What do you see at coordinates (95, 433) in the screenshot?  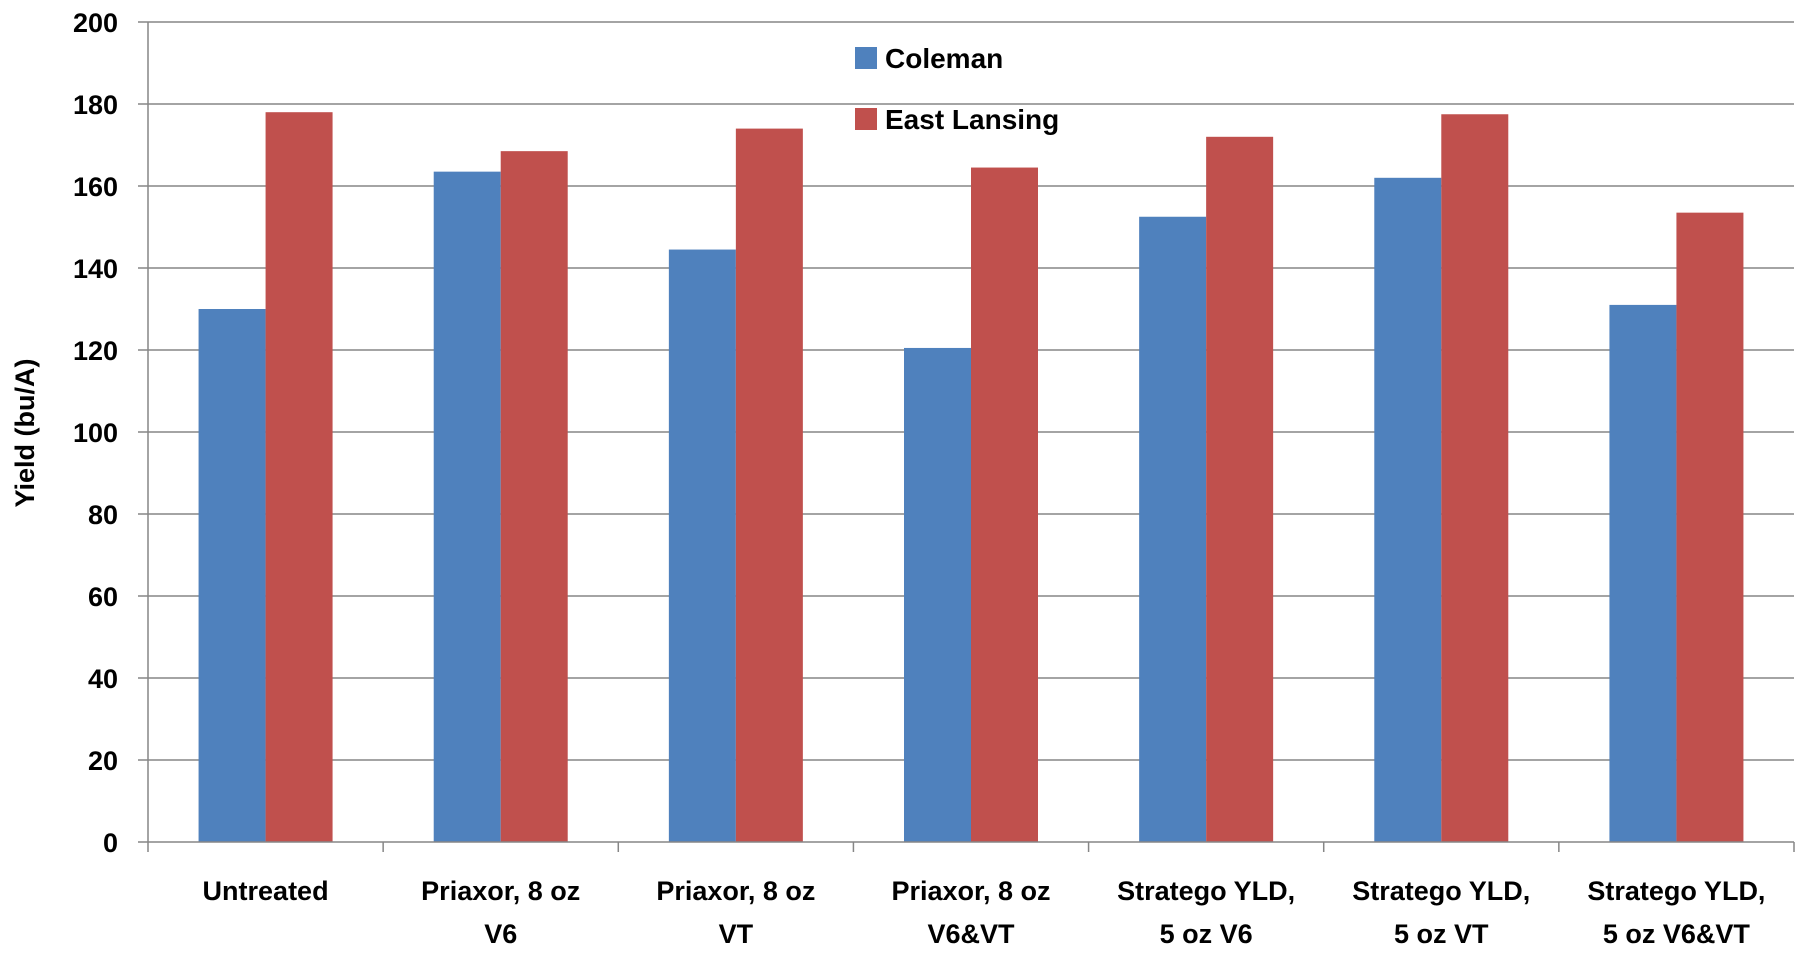 I see `y-tick-label: 100` at bounding box center [95, 433].